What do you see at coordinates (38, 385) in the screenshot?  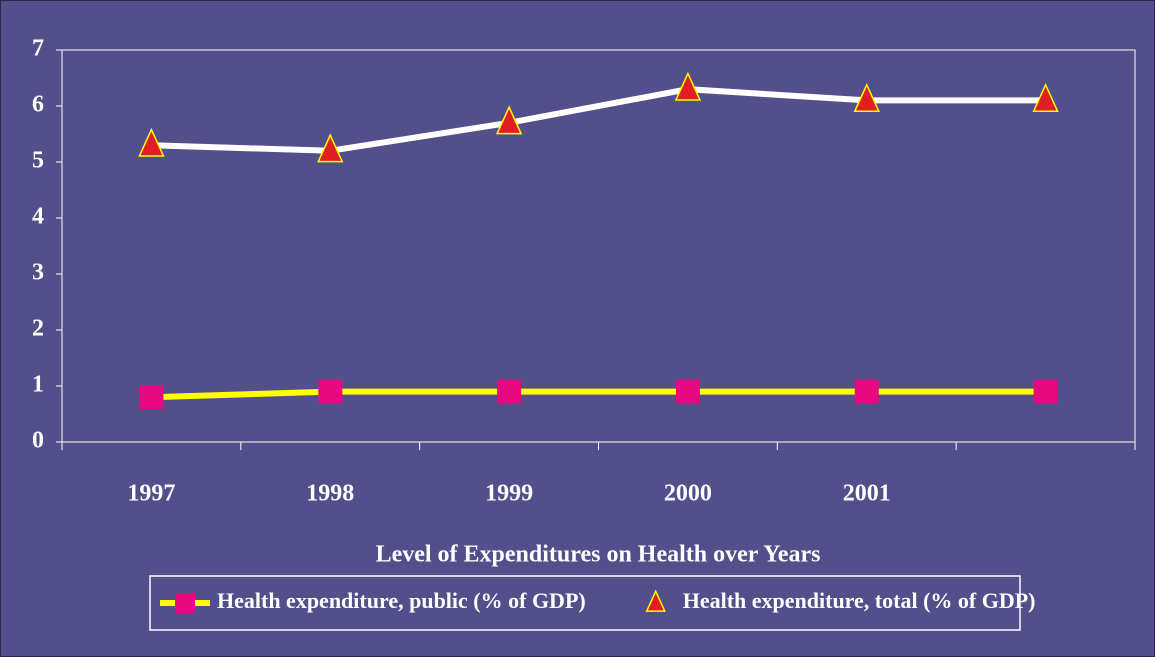 I see `y-tick-label: 1` at bounding box center [38, 385].